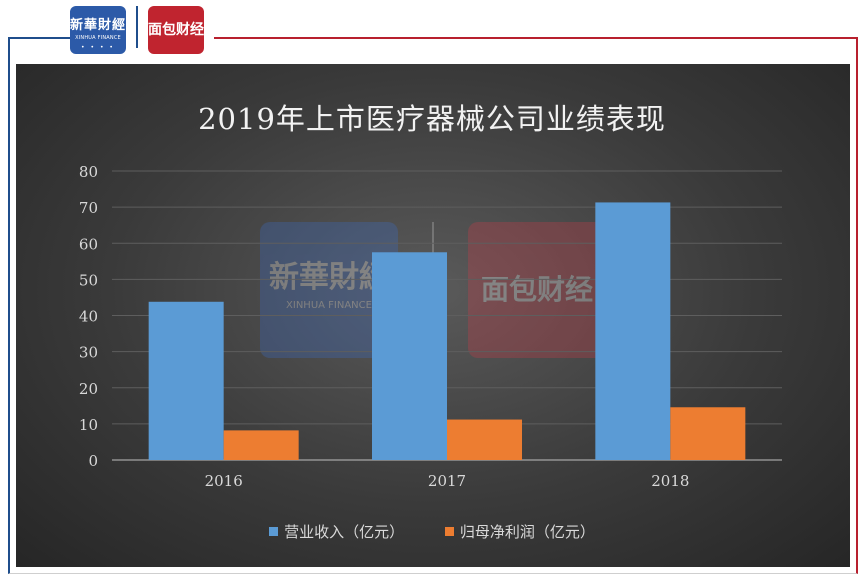 This screenshot has width=864, height=581. I want to click on chart-title: 2019年上市医疗器械公司业绩表现, so click(432, 119).